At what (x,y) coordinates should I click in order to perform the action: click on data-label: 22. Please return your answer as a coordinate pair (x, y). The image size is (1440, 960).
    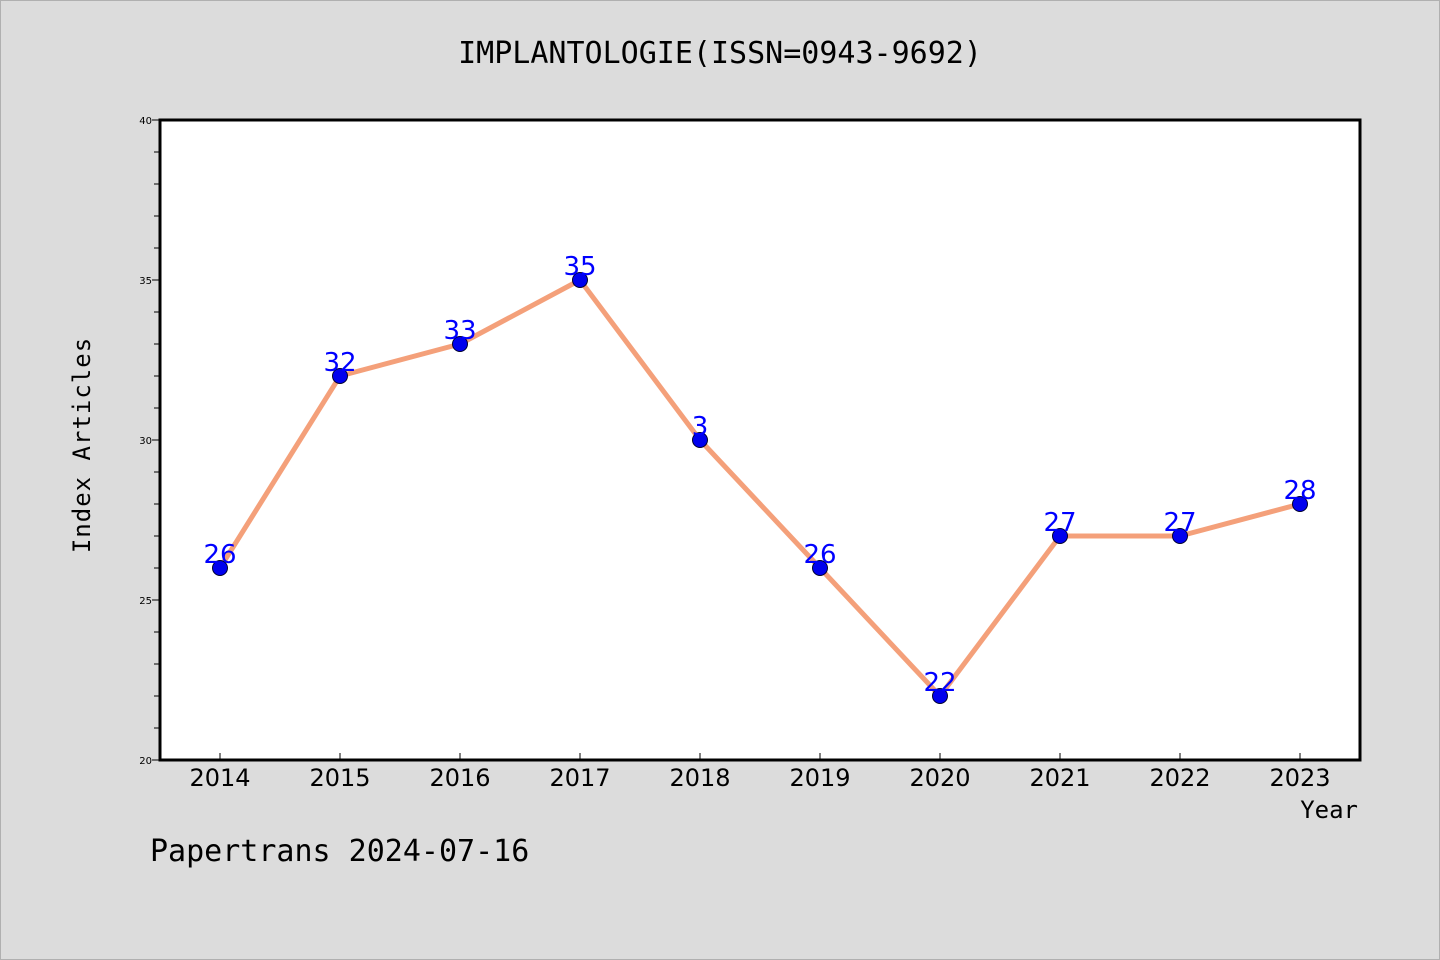
    Looking at the image, I should click on (939, 683).